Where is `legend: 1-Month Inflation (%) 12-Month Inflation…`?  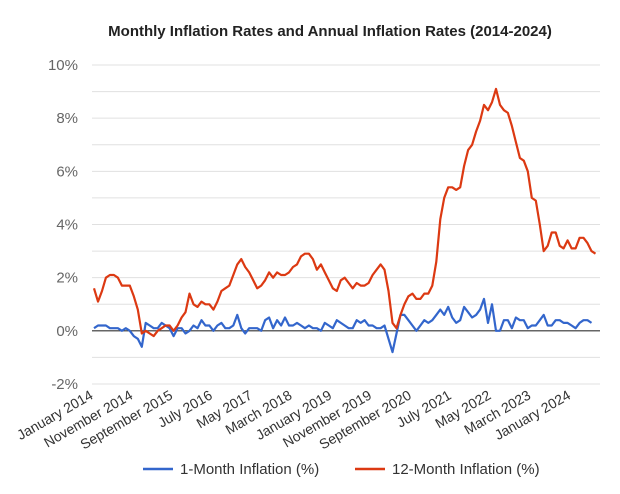
legend: 1-Month Inflation (%) 12-Month Inflation… is located at coordinates (341, 469).